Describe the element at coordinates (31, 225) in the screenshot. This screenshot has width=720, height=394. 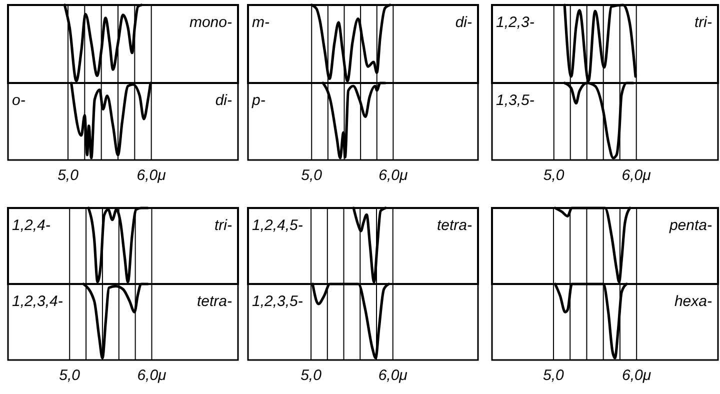
I see `text: 1,2,4-` at that location.